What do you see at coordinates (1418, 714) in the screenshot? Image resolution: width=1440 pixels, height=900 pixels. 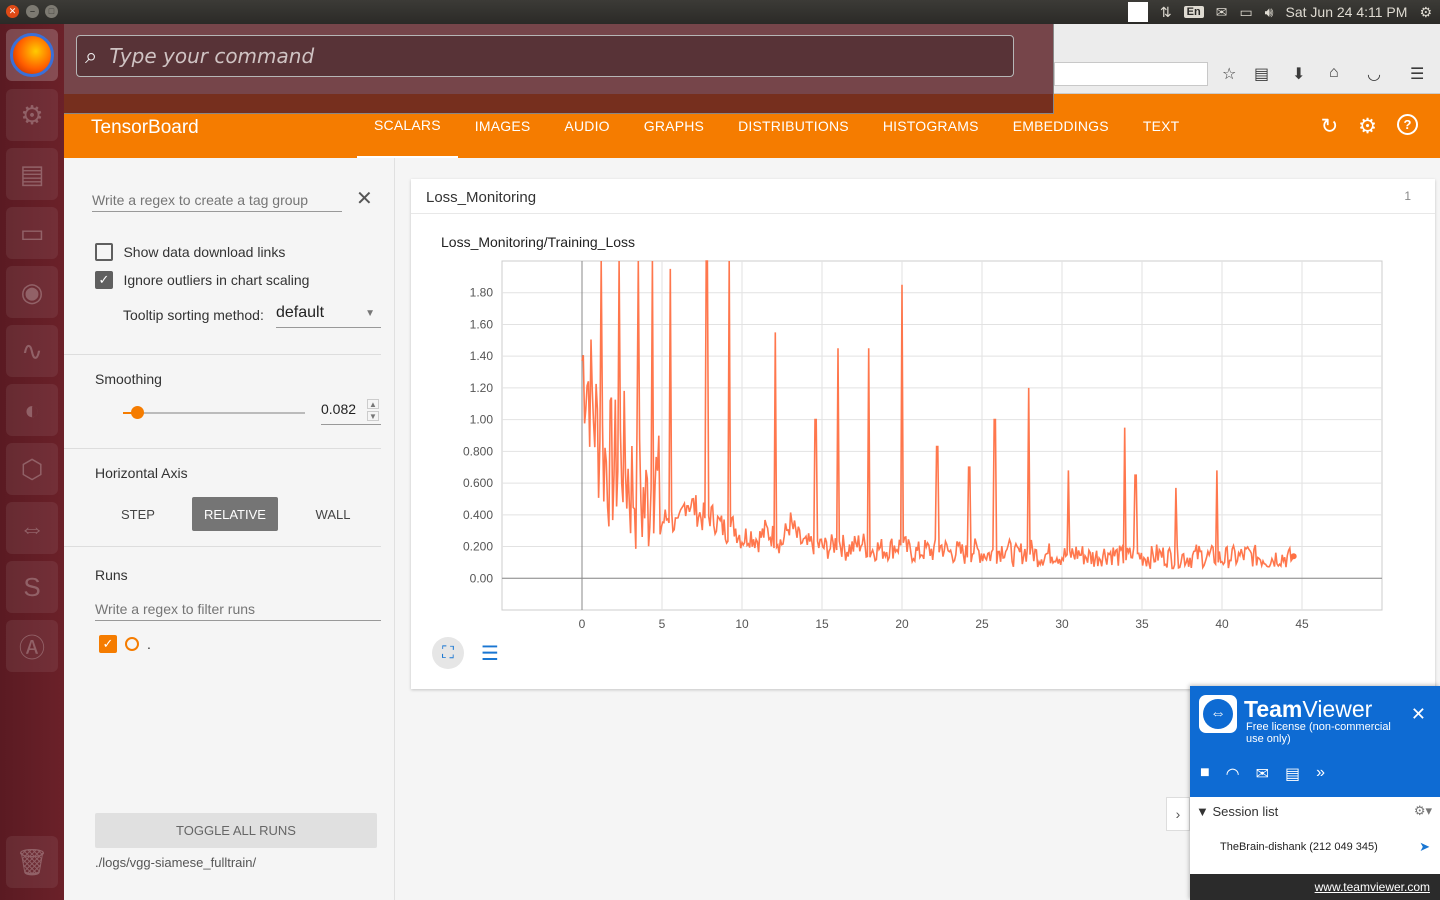 I see `close-icon: ✕` at bounding box center [1418, 714].